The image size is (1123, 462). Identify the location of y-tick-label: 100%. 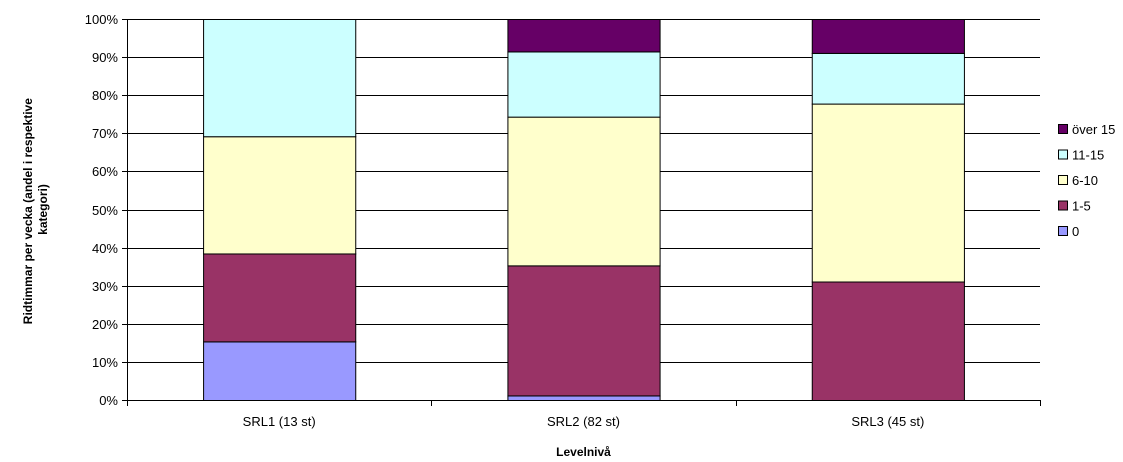
(102, 19).